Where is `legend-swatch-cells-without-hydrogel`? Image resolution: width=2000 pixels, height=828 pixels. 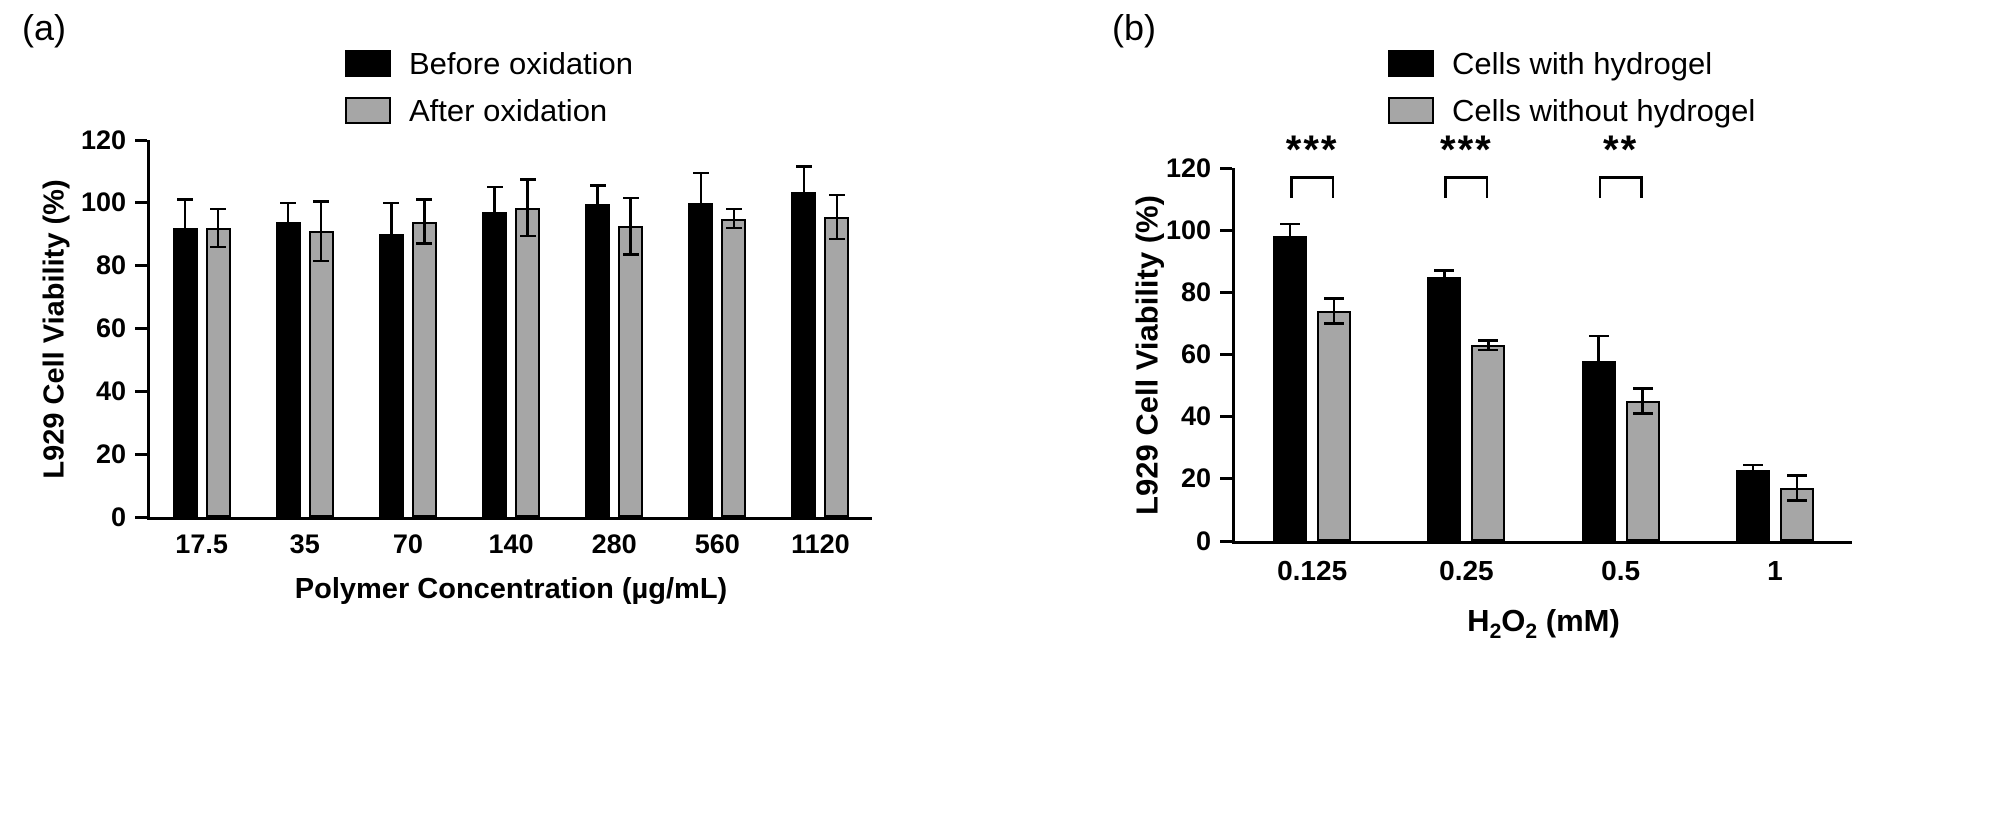 legend-swatch-cells-without-hydrogel is located at coordinates (1411, 110).